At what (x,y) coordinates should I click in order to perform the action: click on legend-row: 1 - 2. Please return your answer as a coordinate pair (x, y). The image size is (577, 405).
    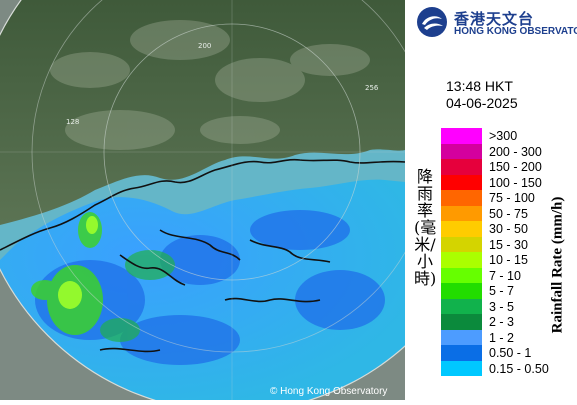
    Looking at the image, I should click on (508, 337).